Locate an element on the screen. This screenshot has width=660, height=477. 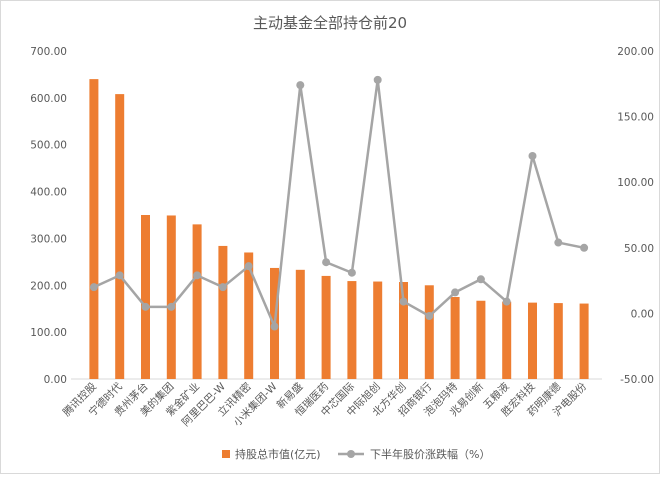
y-left-tick-label: 700.00 is located at coordinates (48, 52).